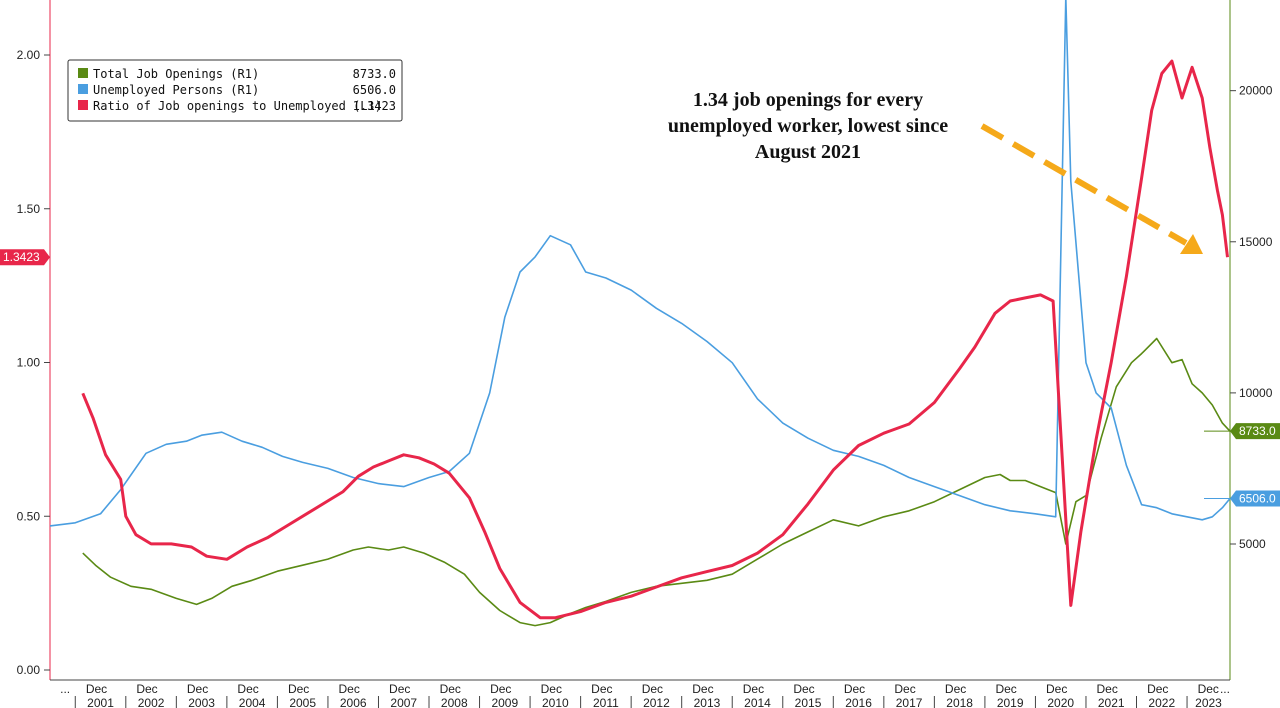  What do you see at coordinates (21, 257) in the screenshot?
I see `left-last-value-label: 1.3423` at bounding box center [21, 257].